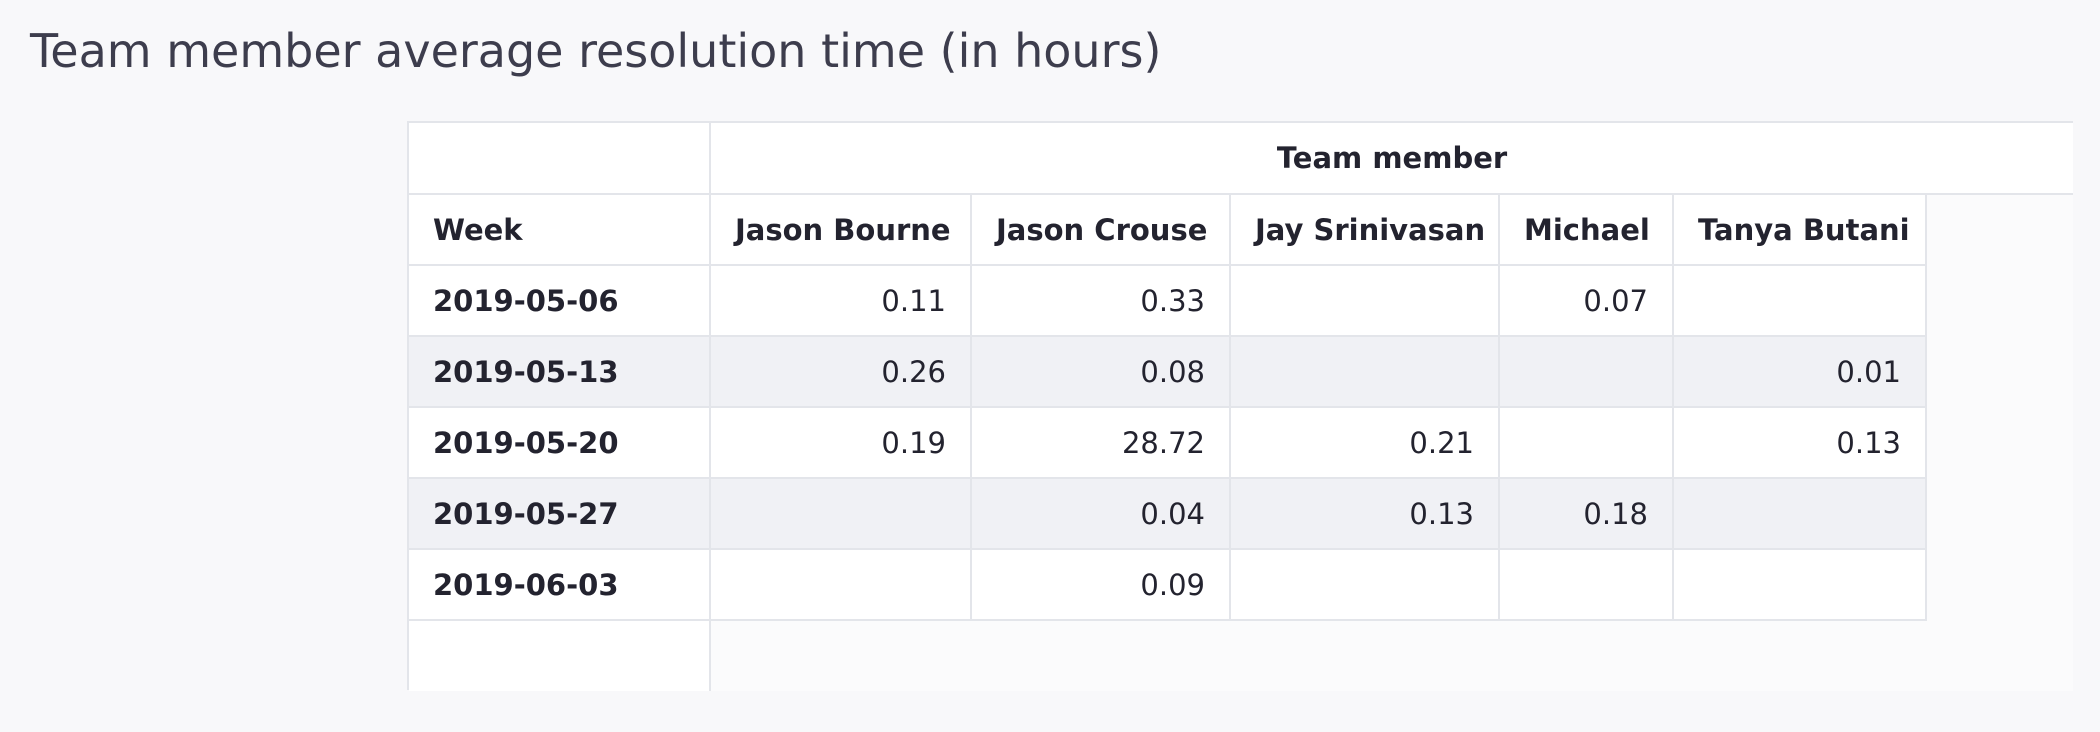 The image size is (2100, 732). Describe the element at coordinates (560, 371) in the screenshot. I see `week-cell: 2019-05-13` at that location.